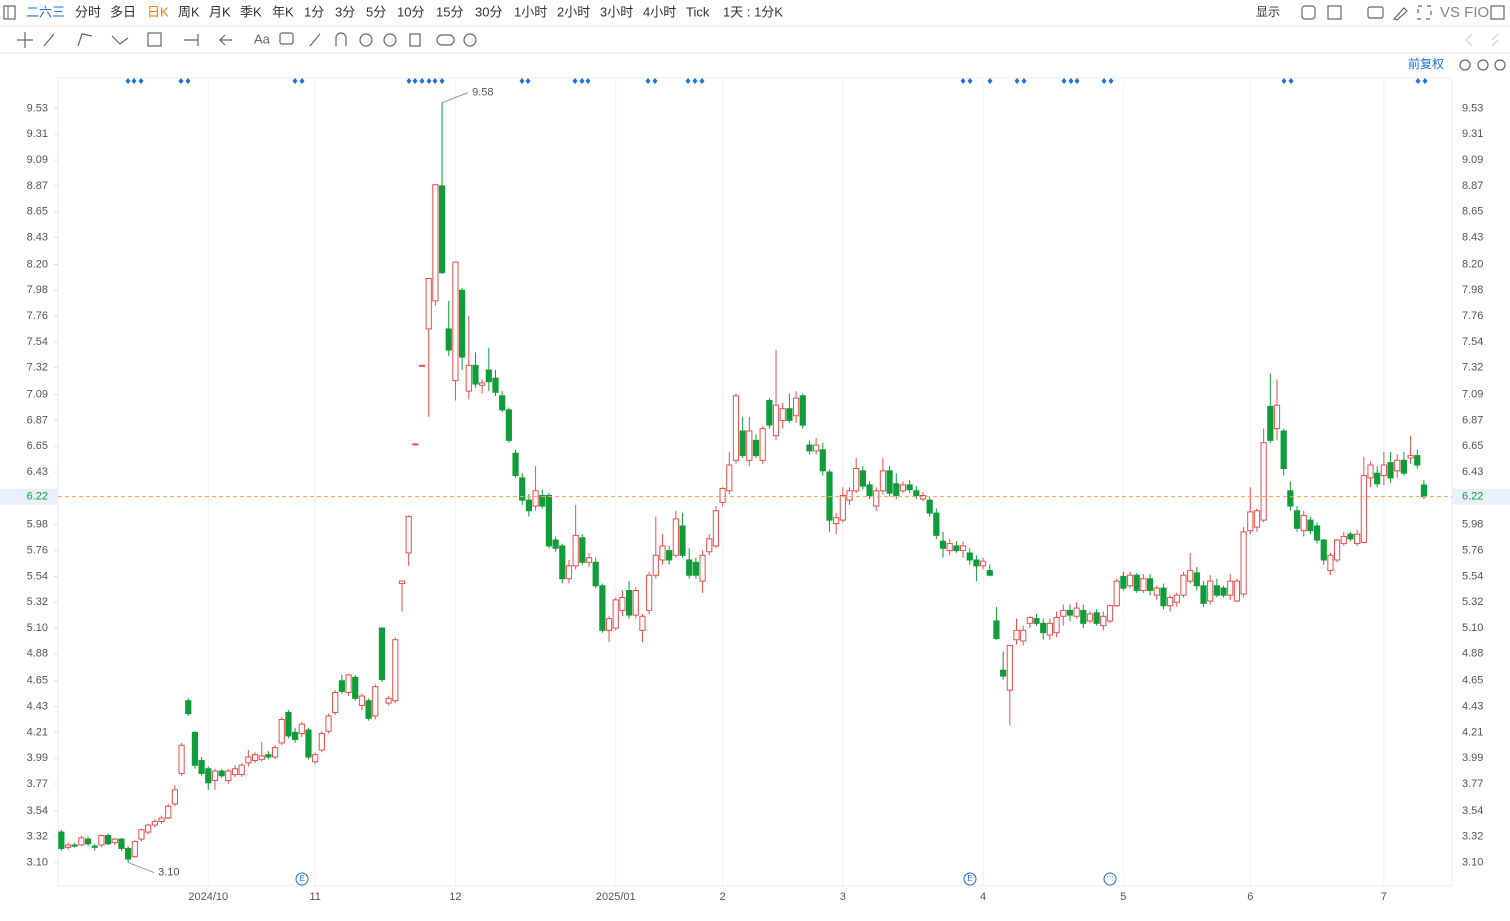 This screenshot has width=1510, height=921. I want to click on hide-tool, so click(390, 40).